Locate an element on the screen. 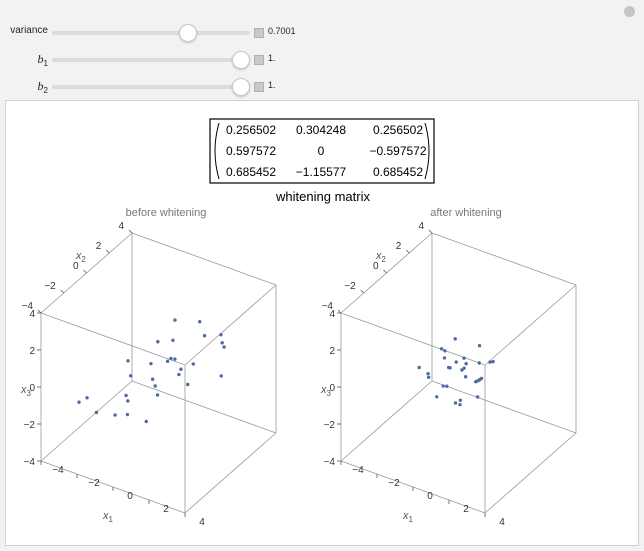  plot-title: after whitening is located at coordinates (466, 213).